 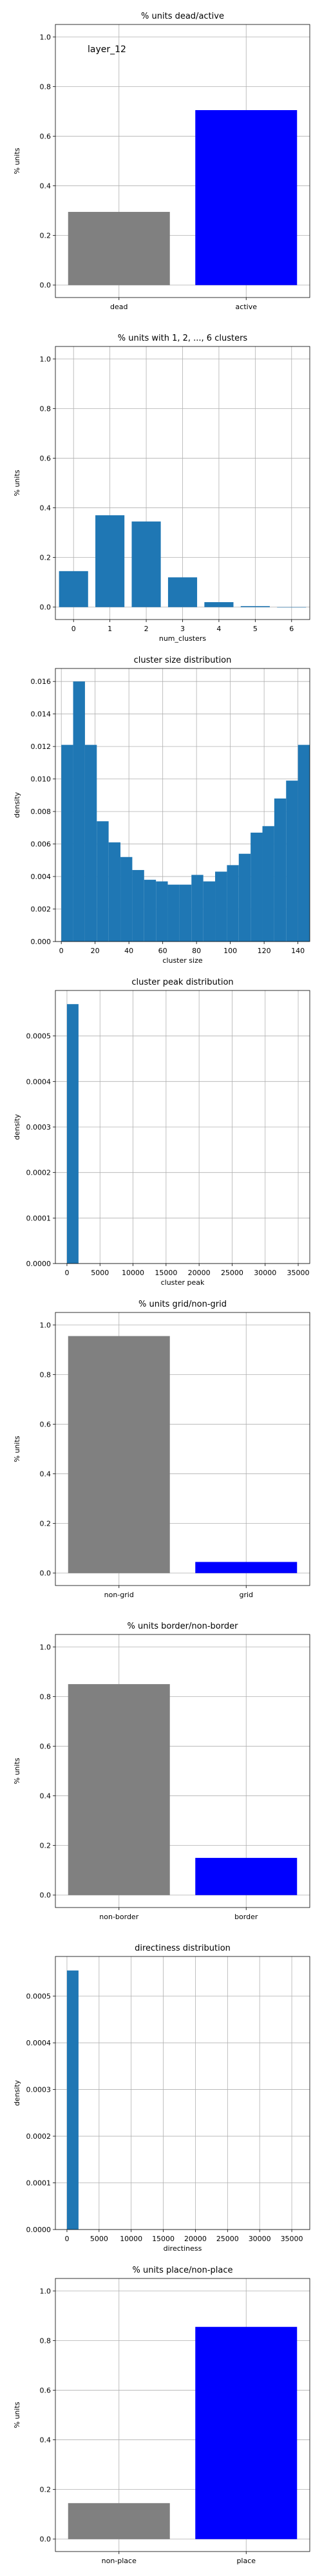 I want to click on x-tick-label: 6, so click(x=291, y=629).